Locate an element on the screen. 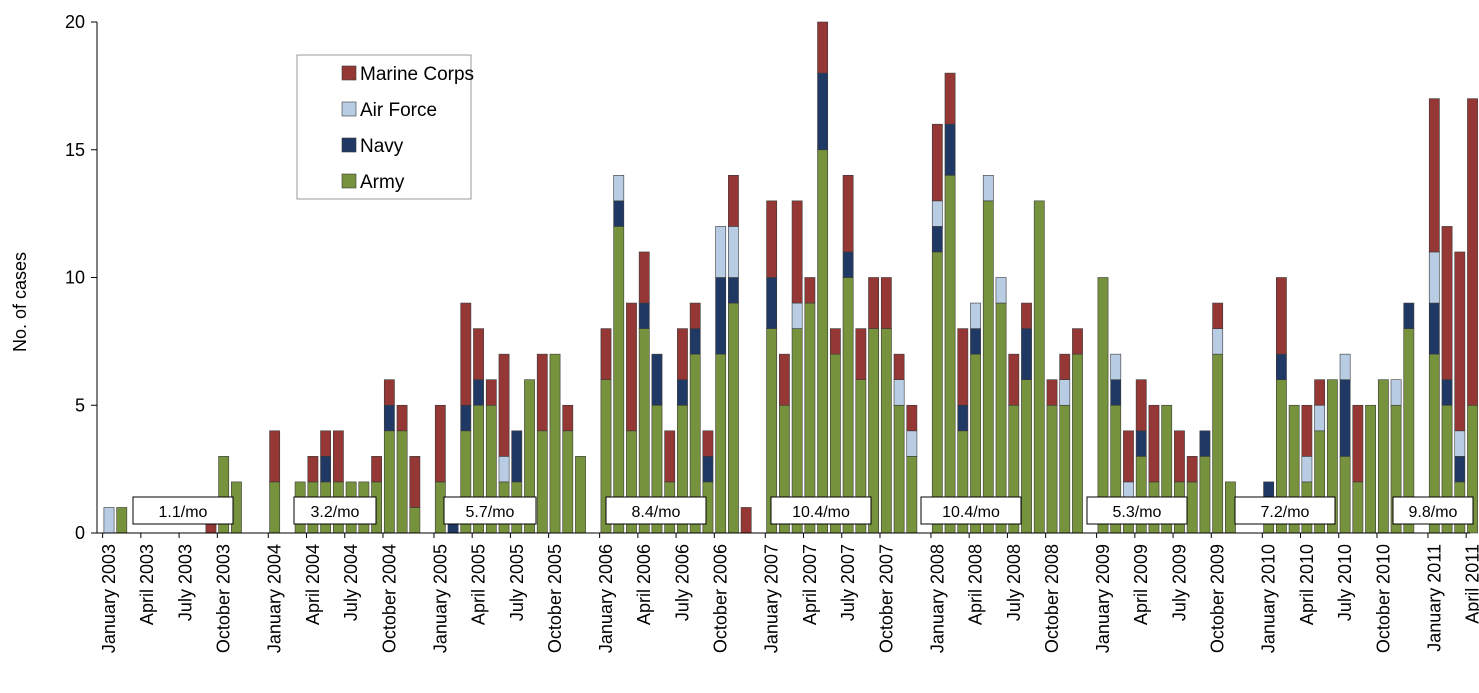 The height and width of the screenshot is (693, 1479). x-tick-label: January 2006 is located at coordinates (606, 598).